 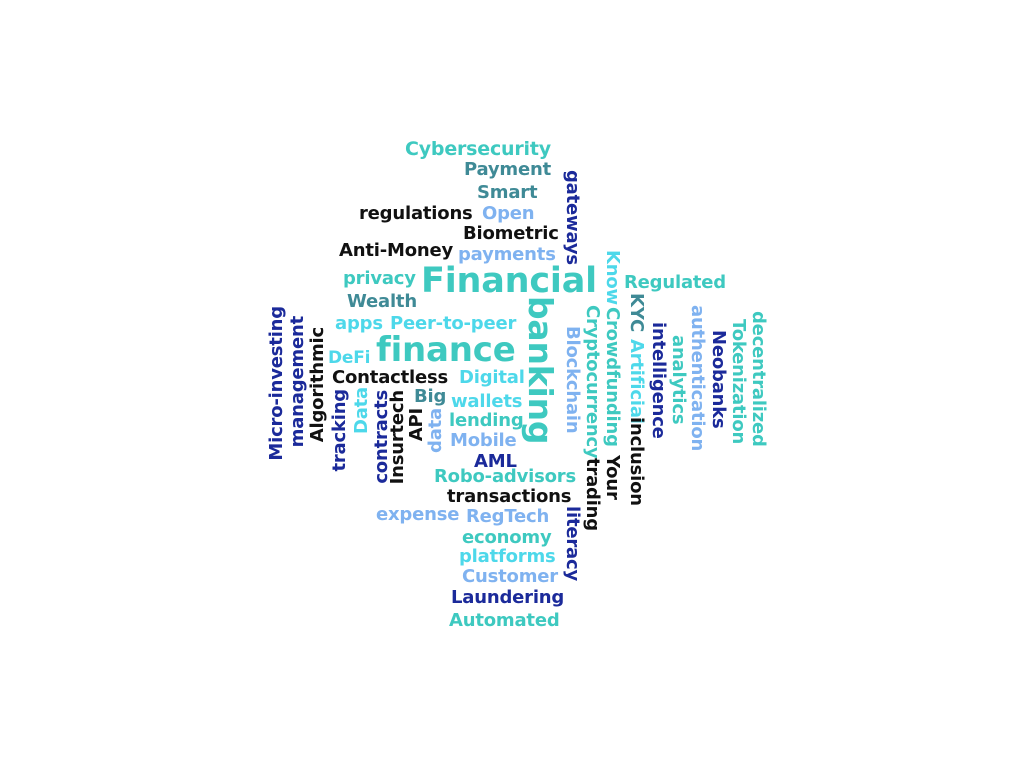 I want to click on word-data-lower: data, so click(x=435, y=430).